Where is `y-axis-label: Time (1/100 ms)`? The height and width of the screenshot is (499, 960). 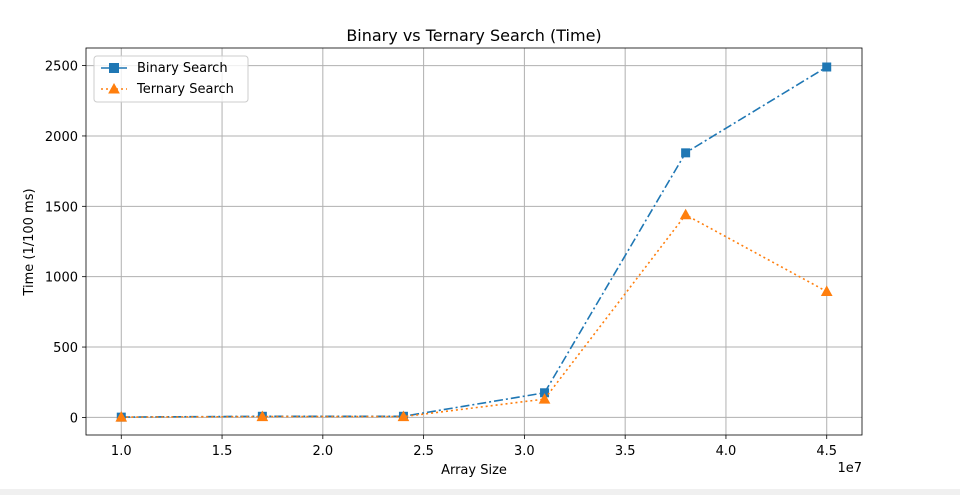
y-axis-label: Time (1/100 ms) is located at coordinates (29, 242).